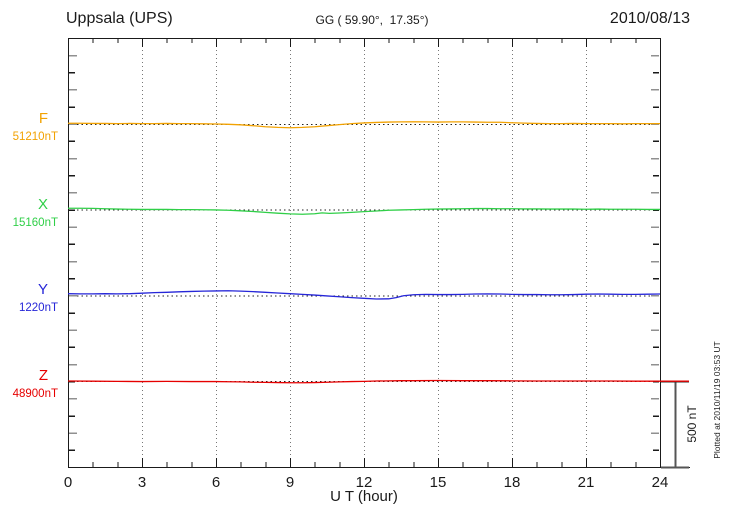  Describe the element at coordinates (216, 482) in the screenshot. I see `x-tick-label-6: 6` at that location.